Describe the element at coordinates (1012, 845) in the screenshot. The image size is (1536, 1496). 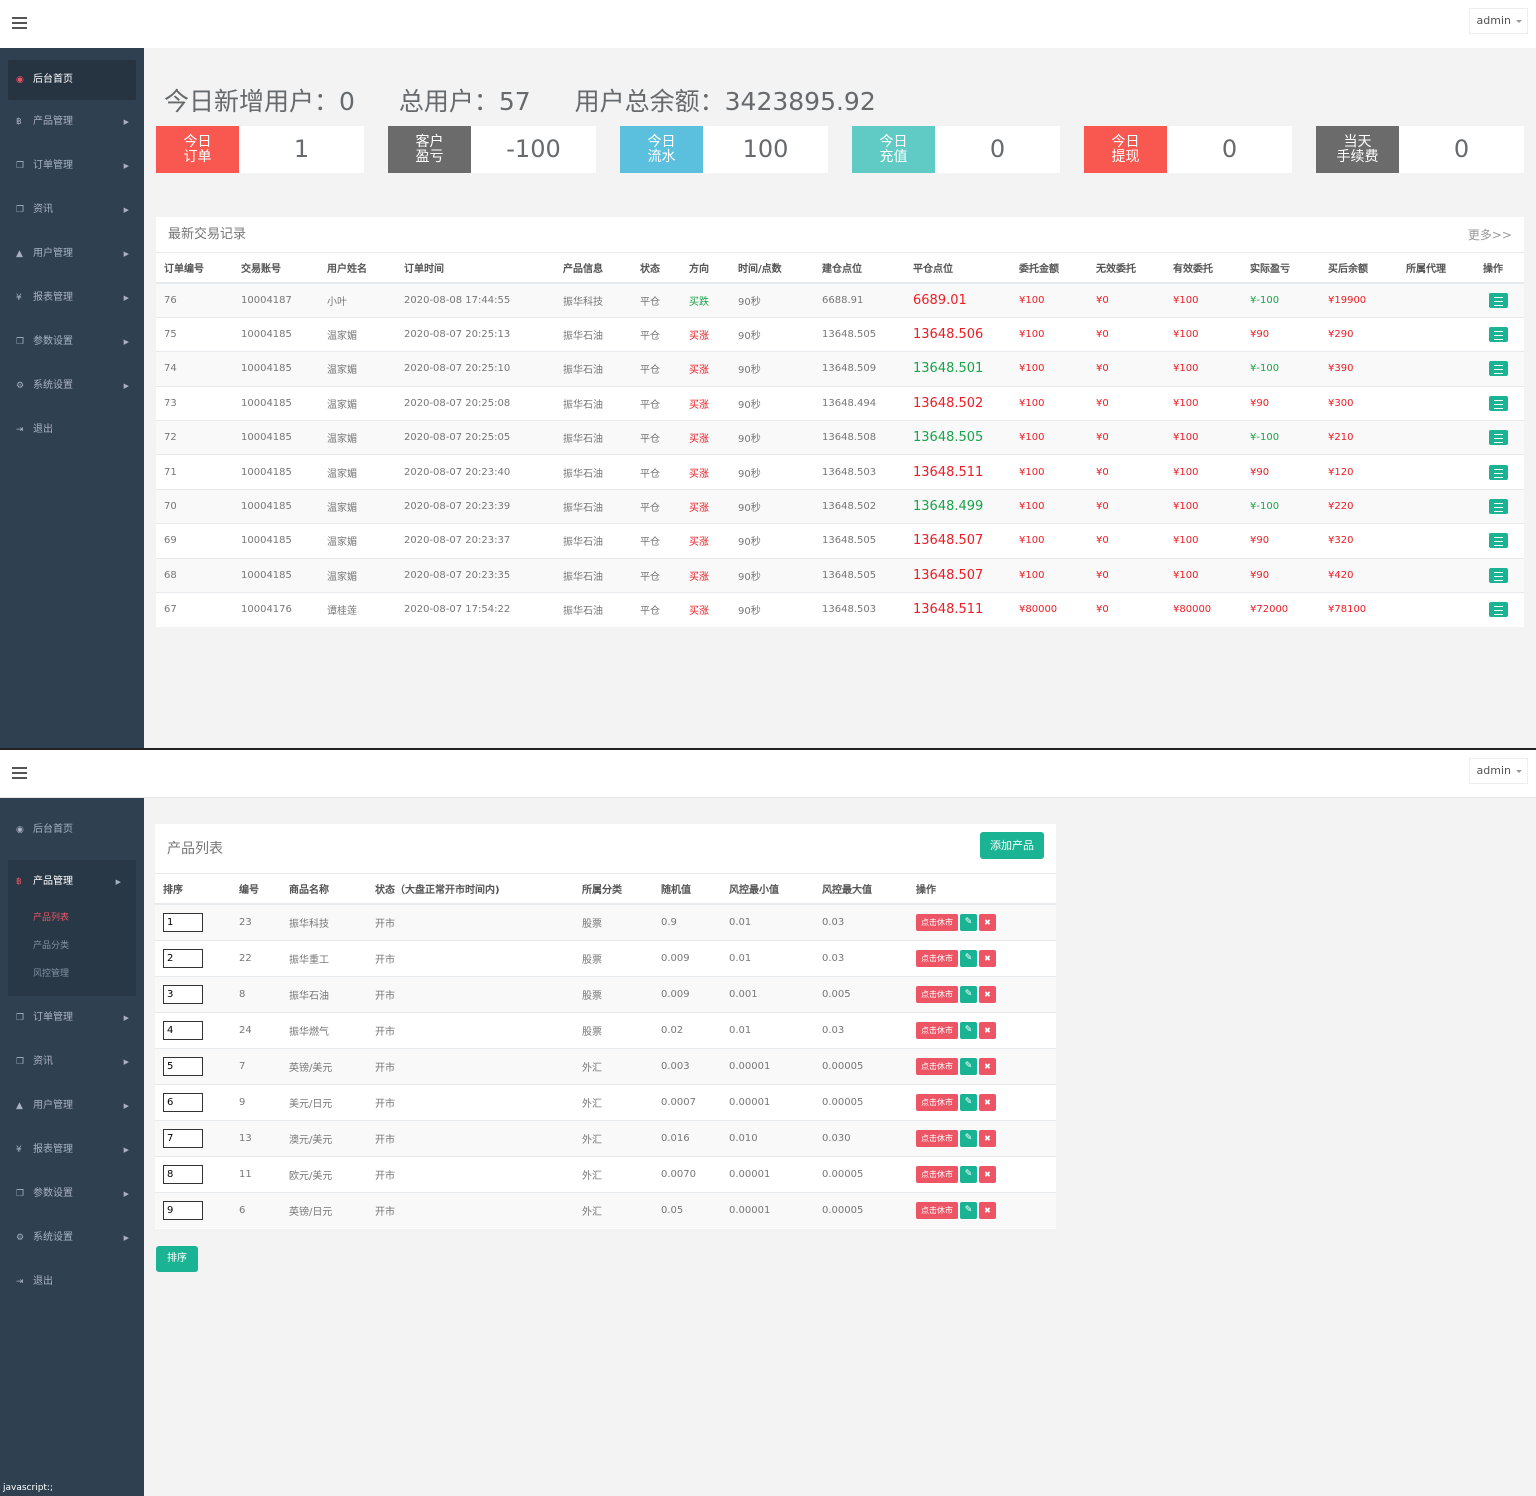
I see `add-product-button: 添加产品` at that location.